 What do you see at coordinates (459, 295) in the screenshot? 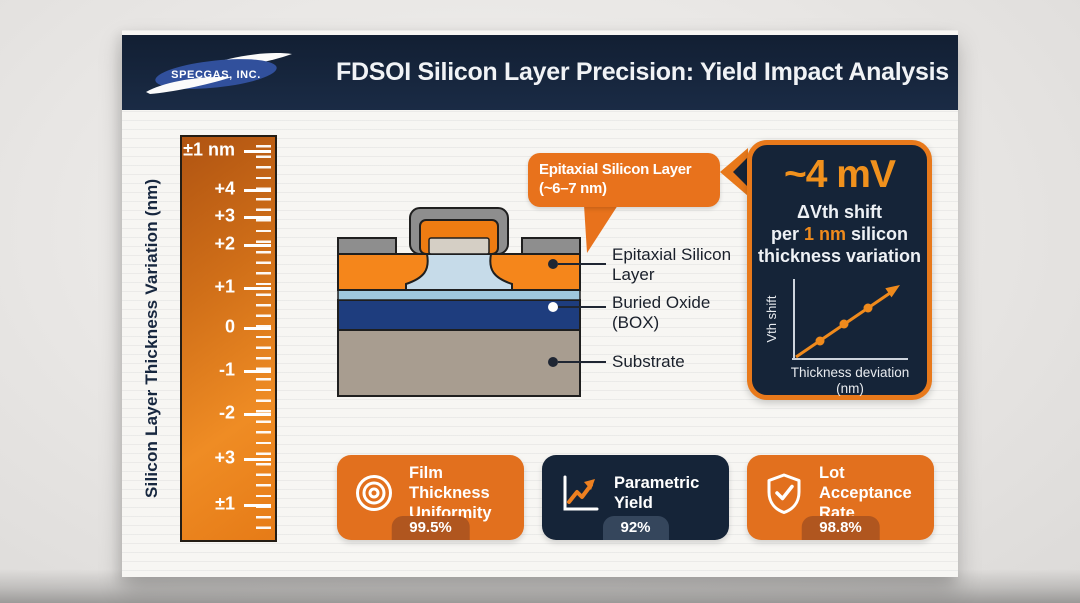
I see `thin-silicon-film` at bounding box center [459, 295].